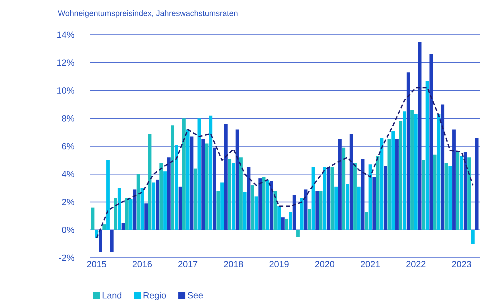 The width and height of the screenshot is (500, 300). Describe the element at coordinates (370, 264) in the screenshot. I see `x-tick-label: 2021` at that location.